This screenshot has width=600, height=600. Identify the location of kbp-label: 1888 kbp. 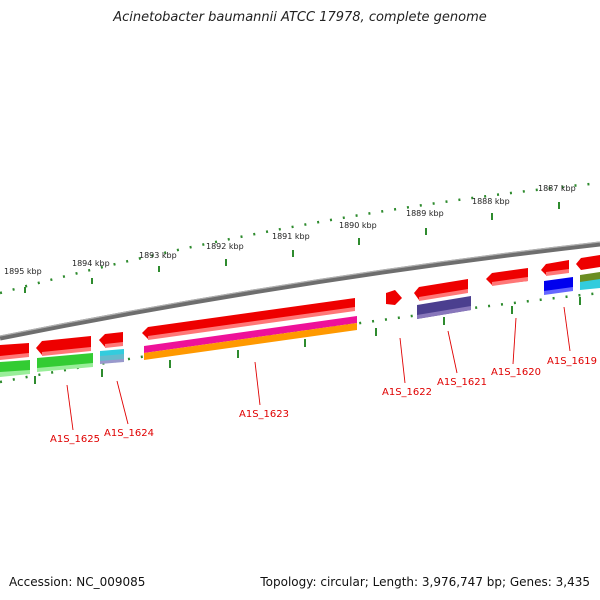
(491, 201).